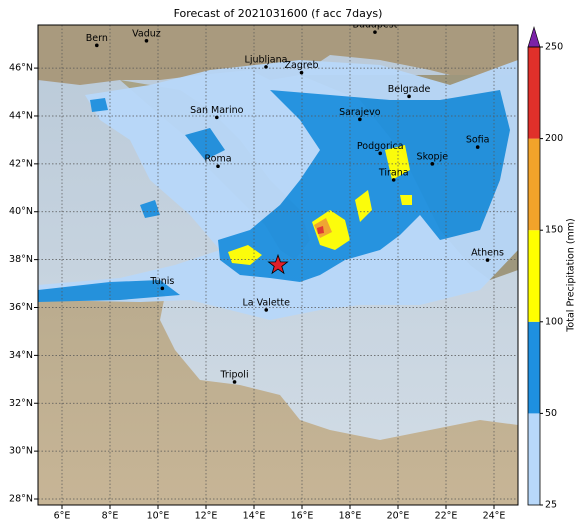 This screenshot has height=529, width=586. I want to click on colorbar-tick-label: 150, so click(554, 230).